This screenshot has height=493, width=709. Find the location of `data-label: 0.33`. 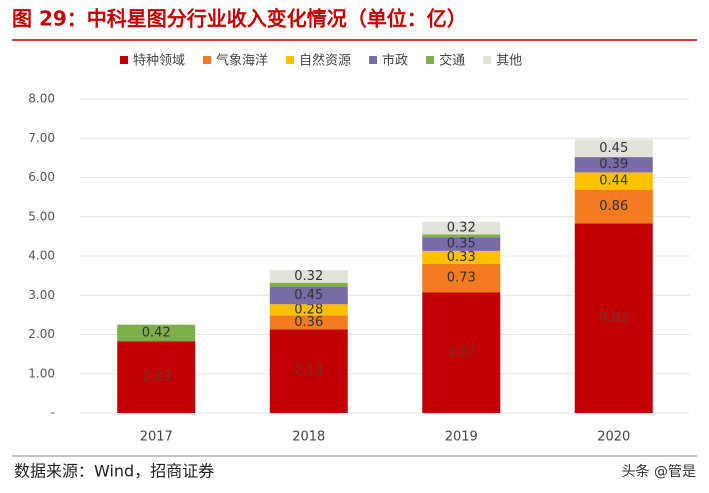

data-label: 0.33 is located at coordinates (461, 257).